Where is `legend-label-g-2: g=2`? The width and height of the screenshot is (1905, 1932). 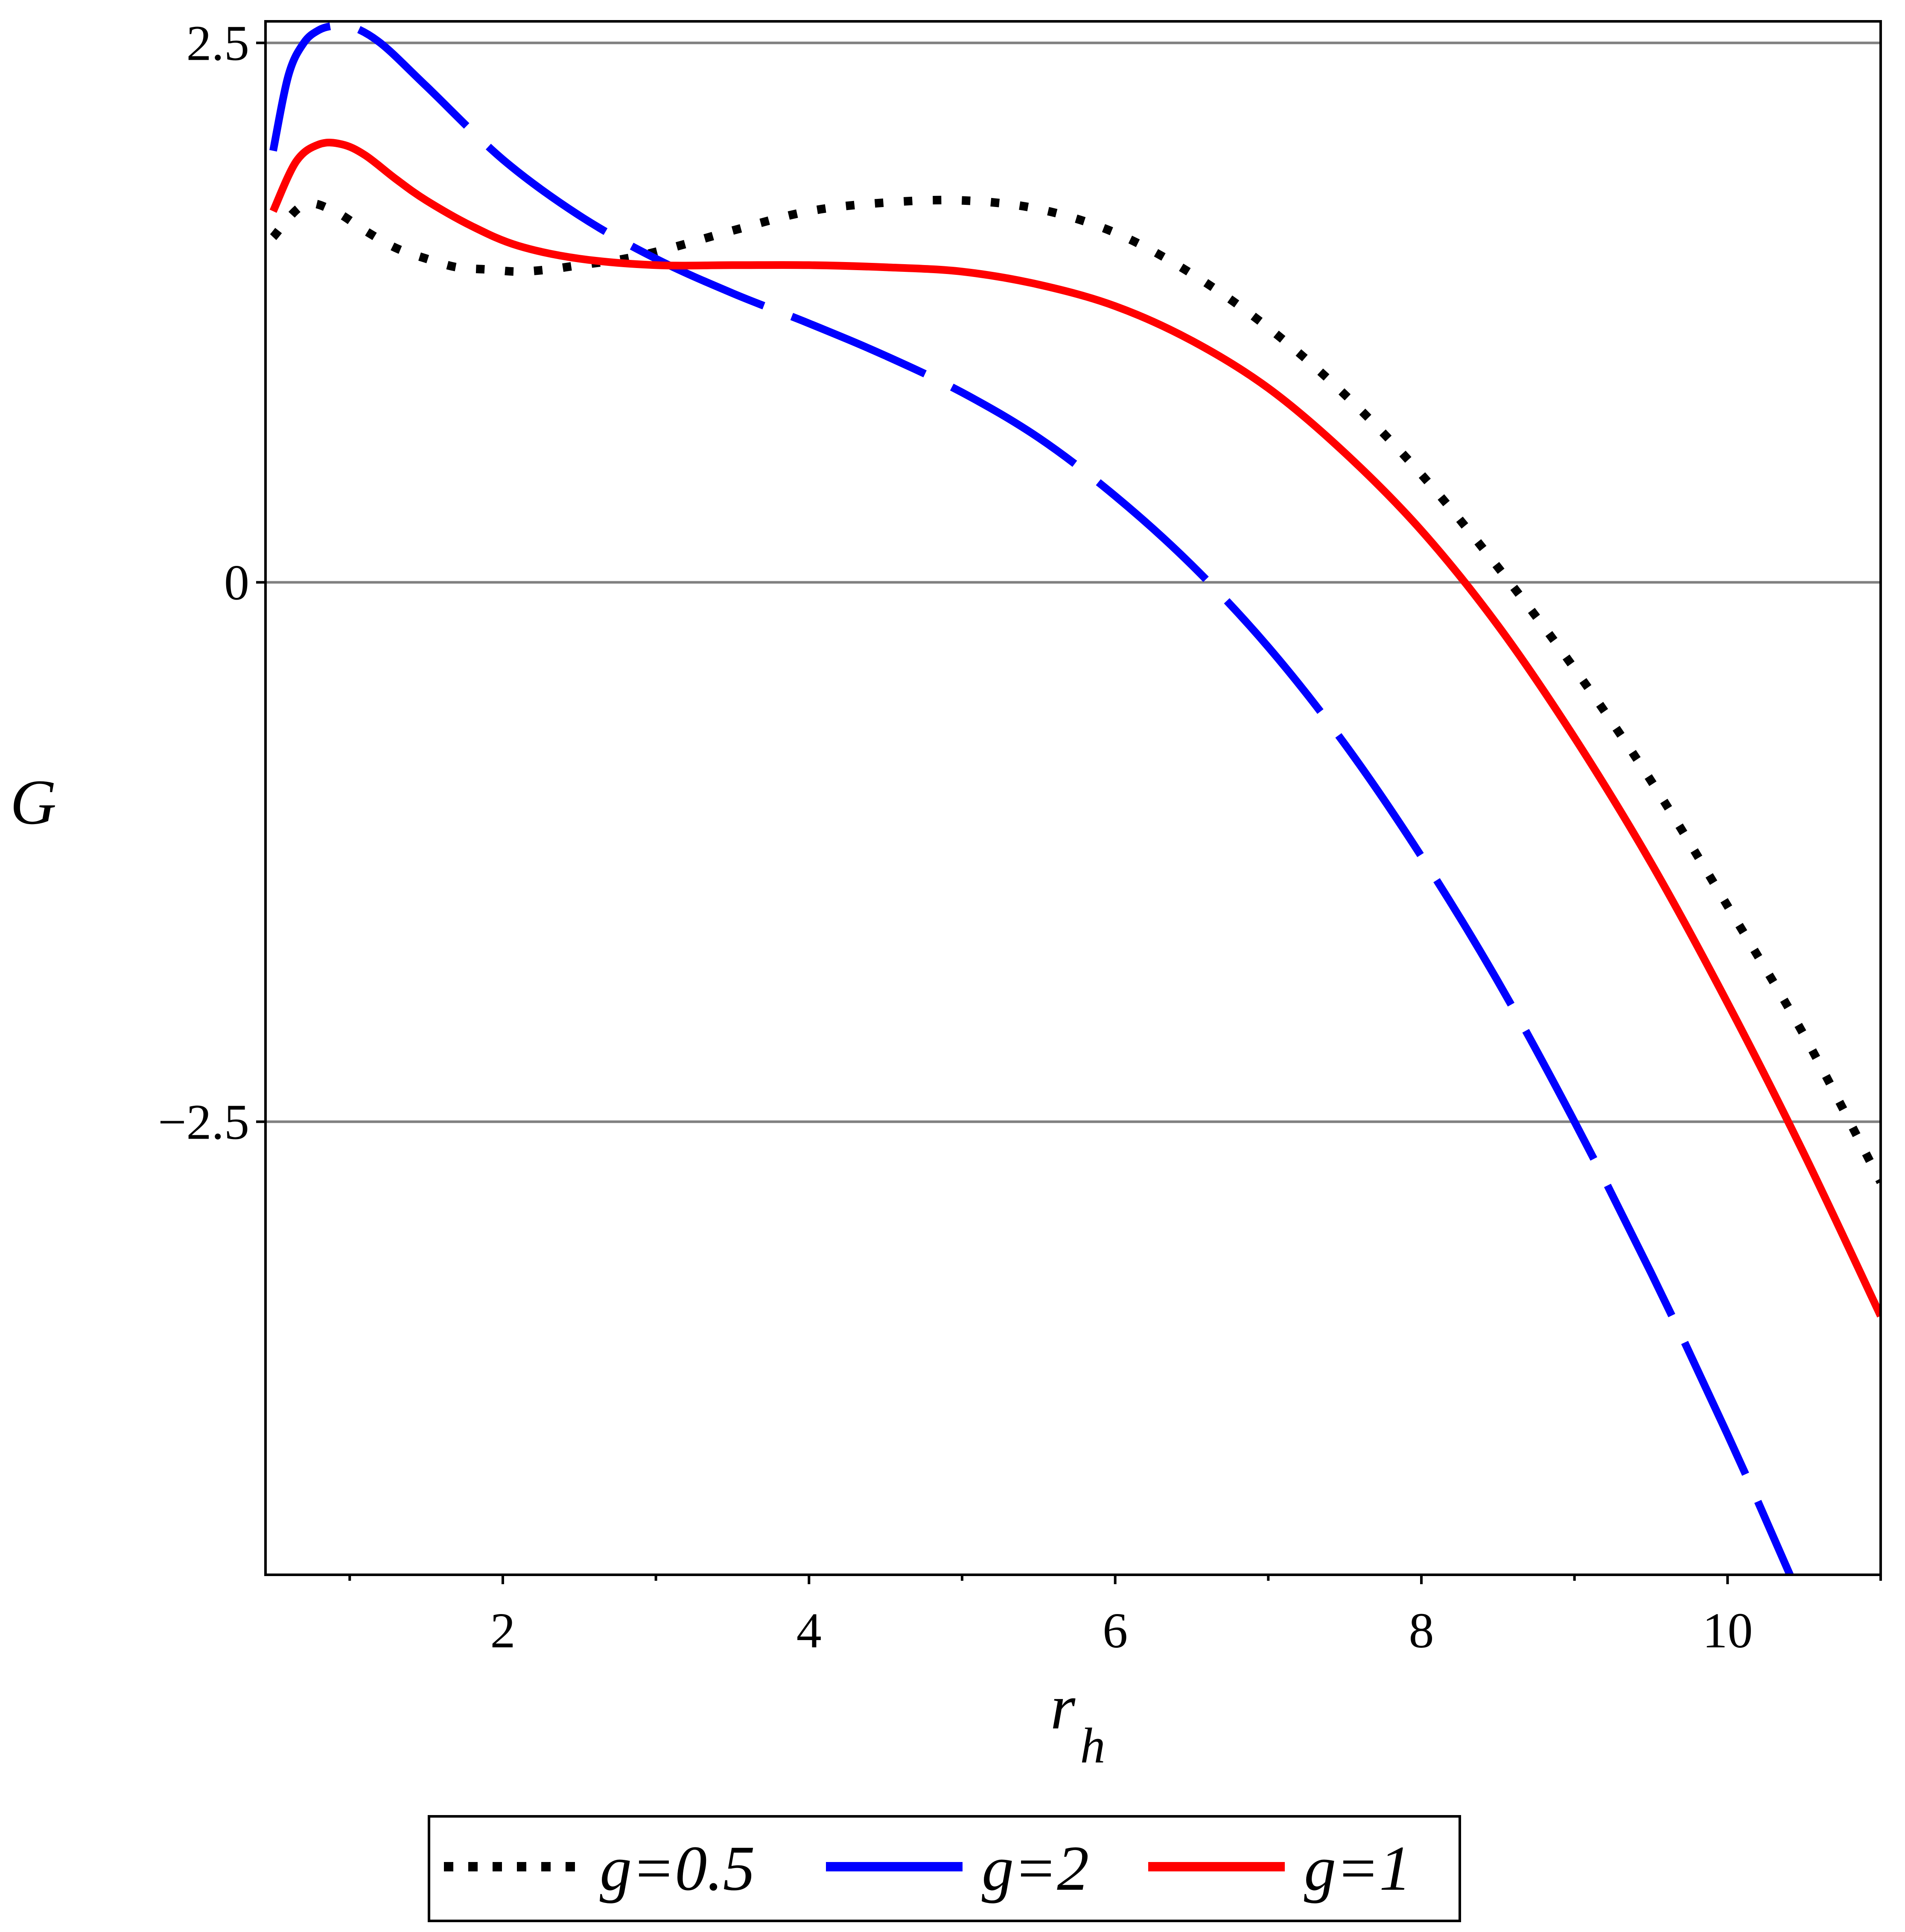
legend-label-g-2: g=2 is located at coordinates (1035, 1868).